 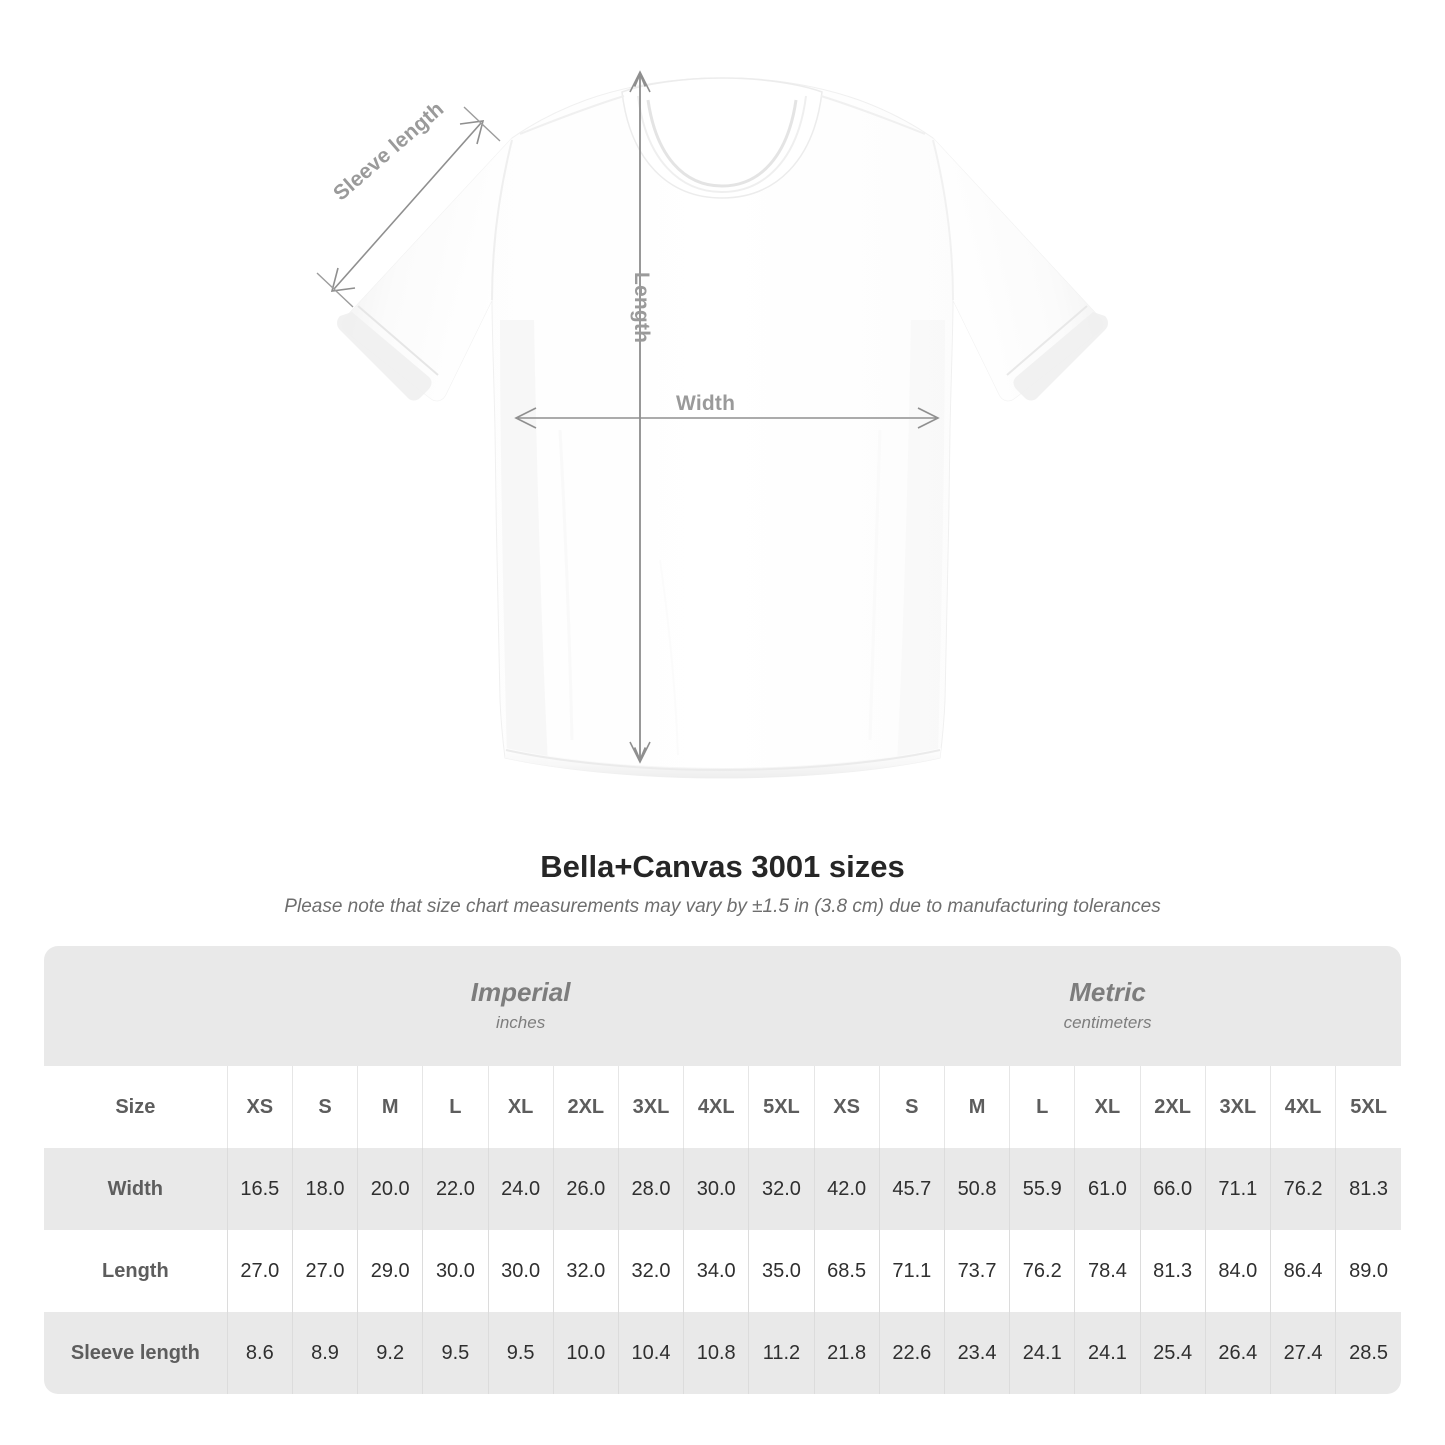 What do you see at coordinates (1368, 1353) in the screenshot?
I see `measurement-value: 28.5` at bounding box center [1368, 1353].